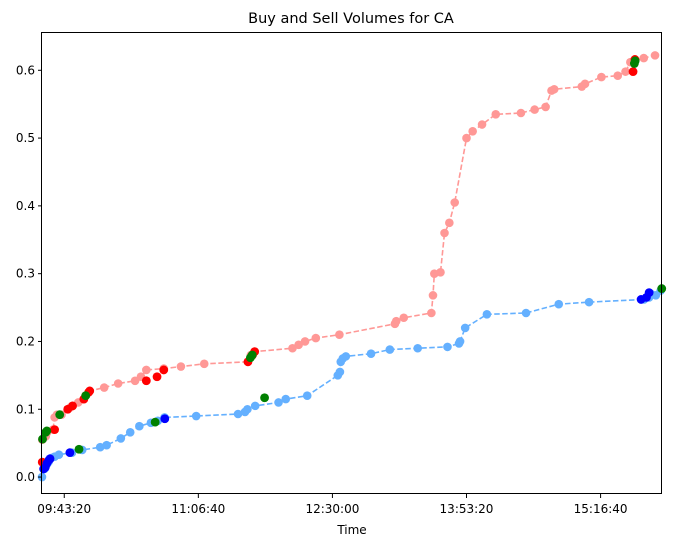  I want to click on y-axis: 0.0 0.1 0.2 0.3 0.4 0.5 0.6, so click(29, 273).